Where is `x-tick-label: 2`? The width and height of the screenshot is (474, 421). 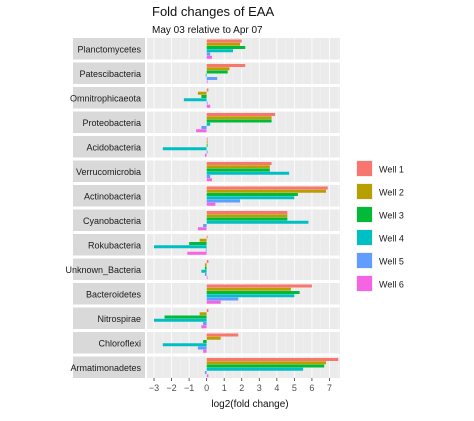
x-tick-label: 2 is located at coordinates (241, 388).